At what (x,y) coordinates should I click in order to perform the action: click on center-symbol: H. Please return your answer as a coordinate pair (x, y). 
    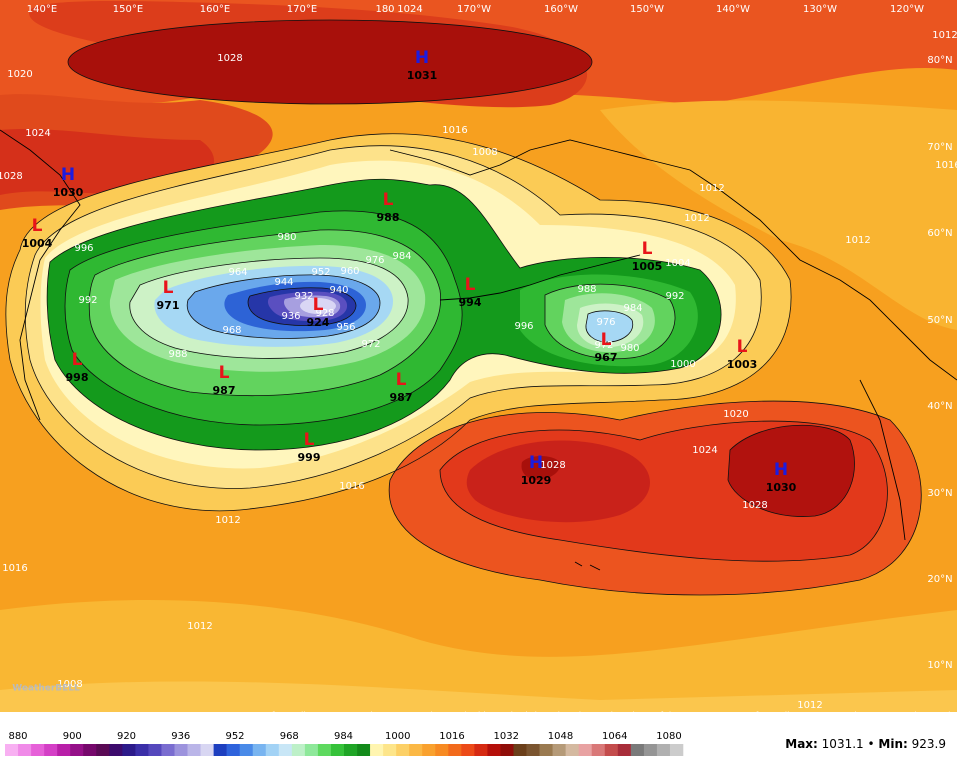
    Looking at the image, I should click on (422, 58).